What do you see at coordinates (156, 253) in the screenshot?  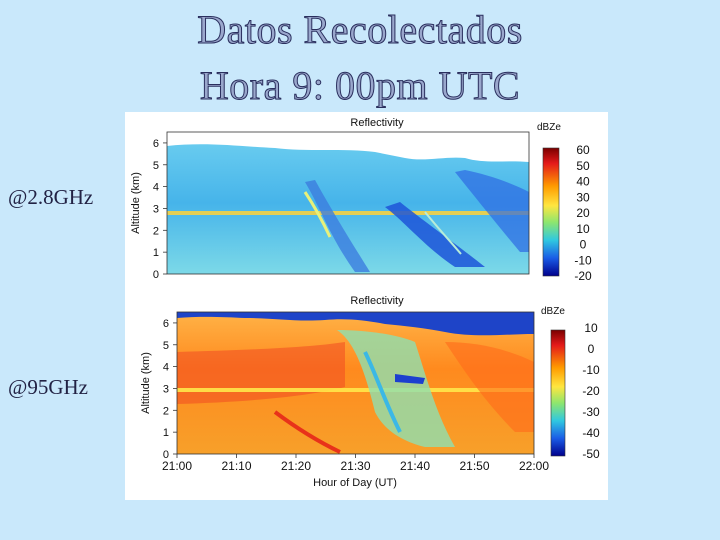 I see `top-ytick-label: 1` at bounding box center [156, 253].